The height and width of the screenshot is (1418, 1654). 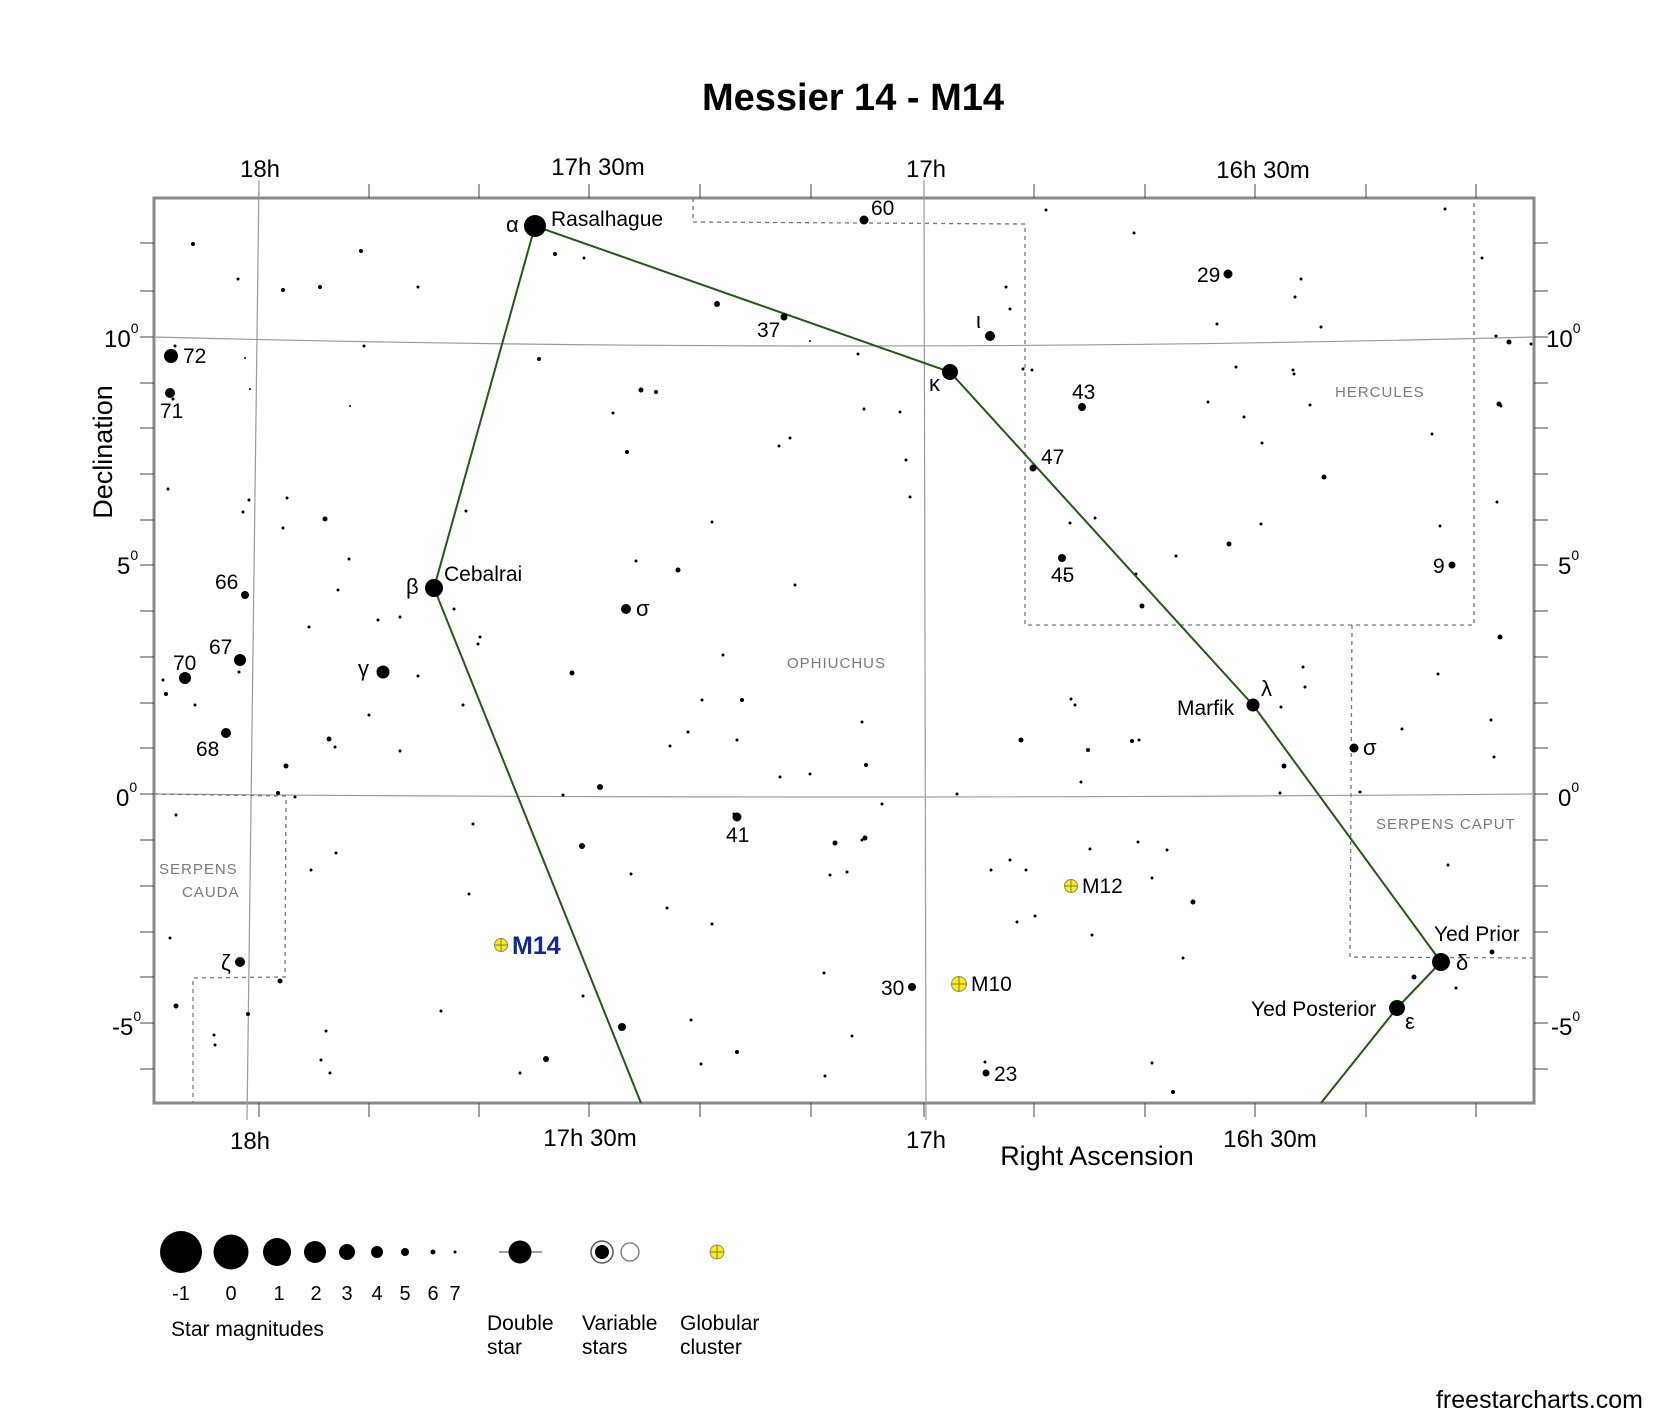 What do you see at coordinates (260, 169) in the screenshot?
I see `ra-top-18h: 18h` at bounding box center [260, 169].